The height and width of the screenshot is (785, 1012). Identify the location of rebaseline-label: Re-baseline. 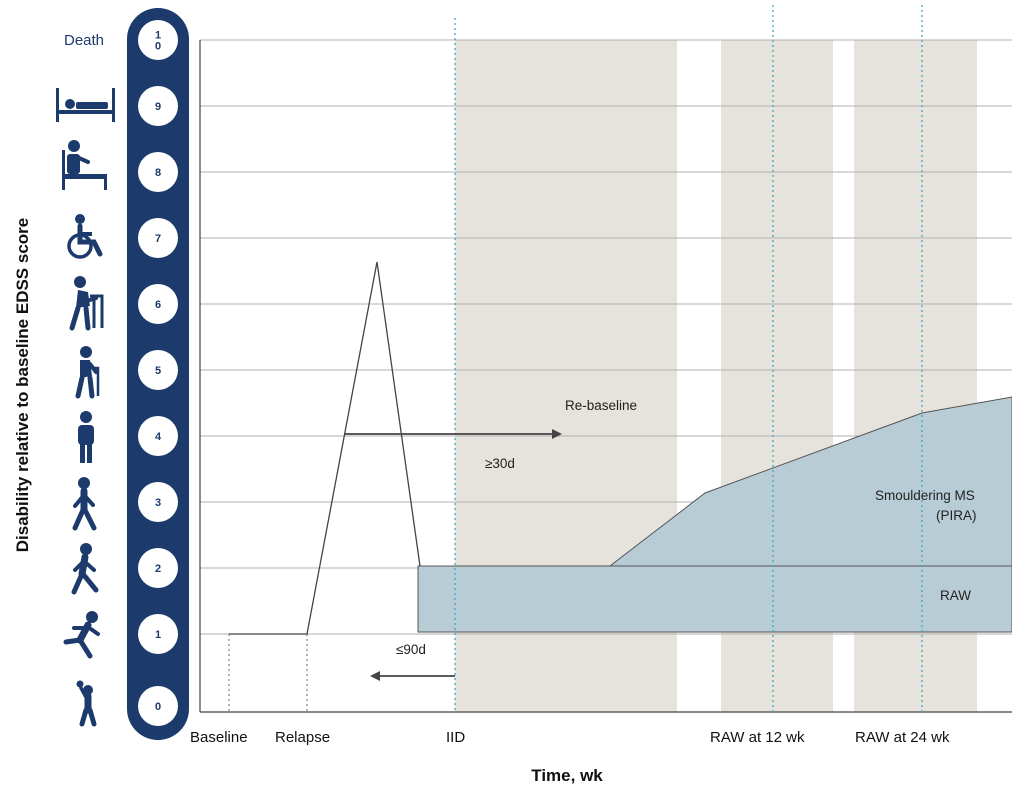
(601, 405).